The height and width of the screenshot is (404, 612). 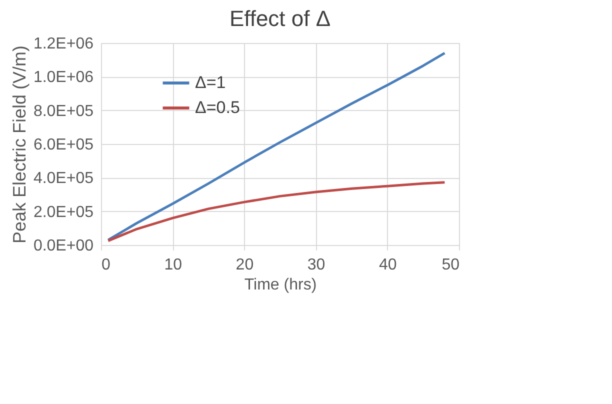 What do you see at coordinates (276, 211) in the screenshot?
I see `line-series` at bounding box center [276, 211].